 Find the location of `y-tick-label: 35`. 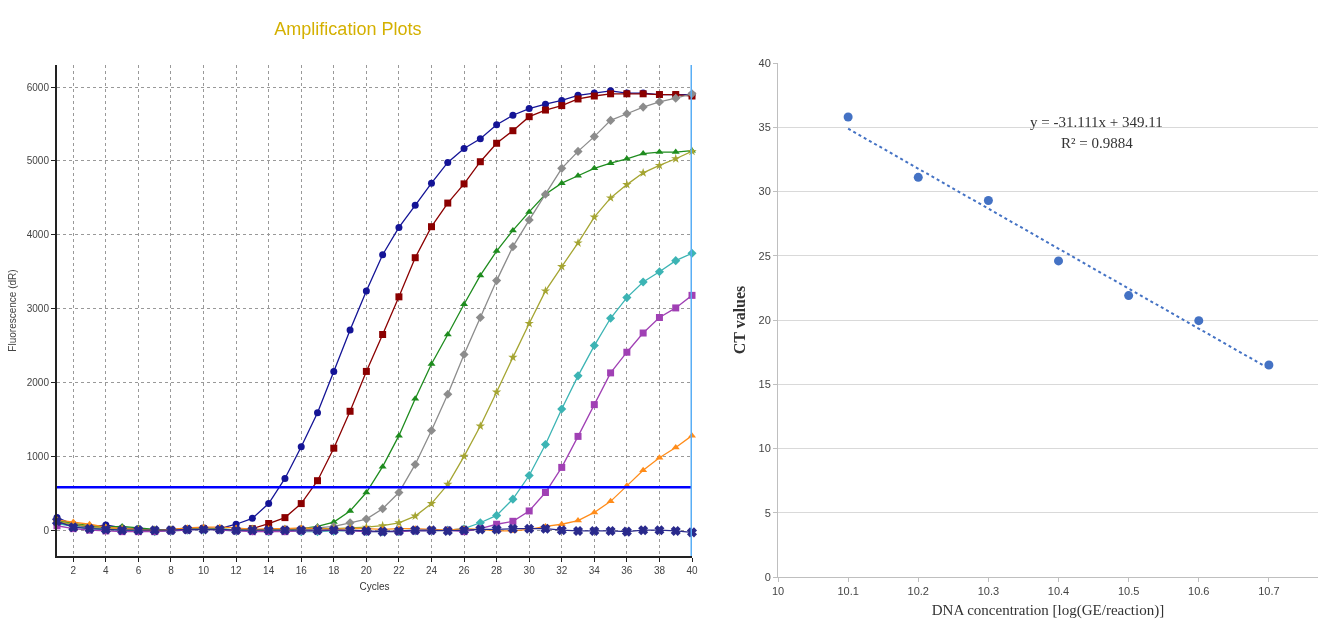

y-tick-label: 35 is located at coordinates (764, 127).